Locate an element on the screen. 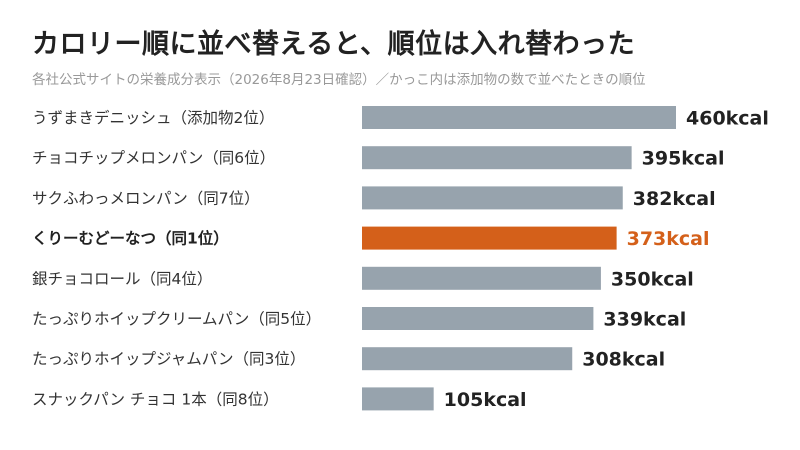 The height and width of the screenshot is (450, 800). category-label: スナックパン チョコ 1本（同8位） is located at coordinates (155, 399).